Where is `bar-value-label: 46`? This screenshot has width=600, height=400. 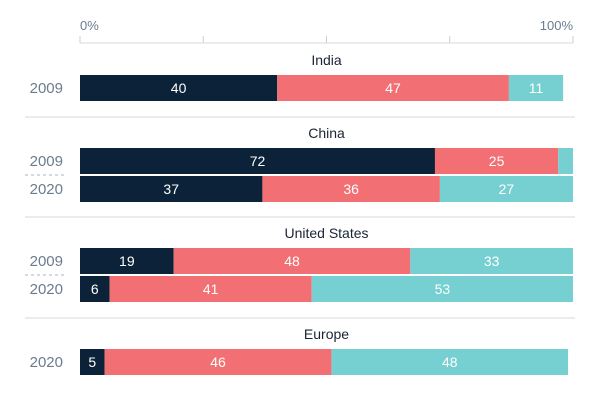
bar-value-label: 46 is located at coordinates (218, 362).